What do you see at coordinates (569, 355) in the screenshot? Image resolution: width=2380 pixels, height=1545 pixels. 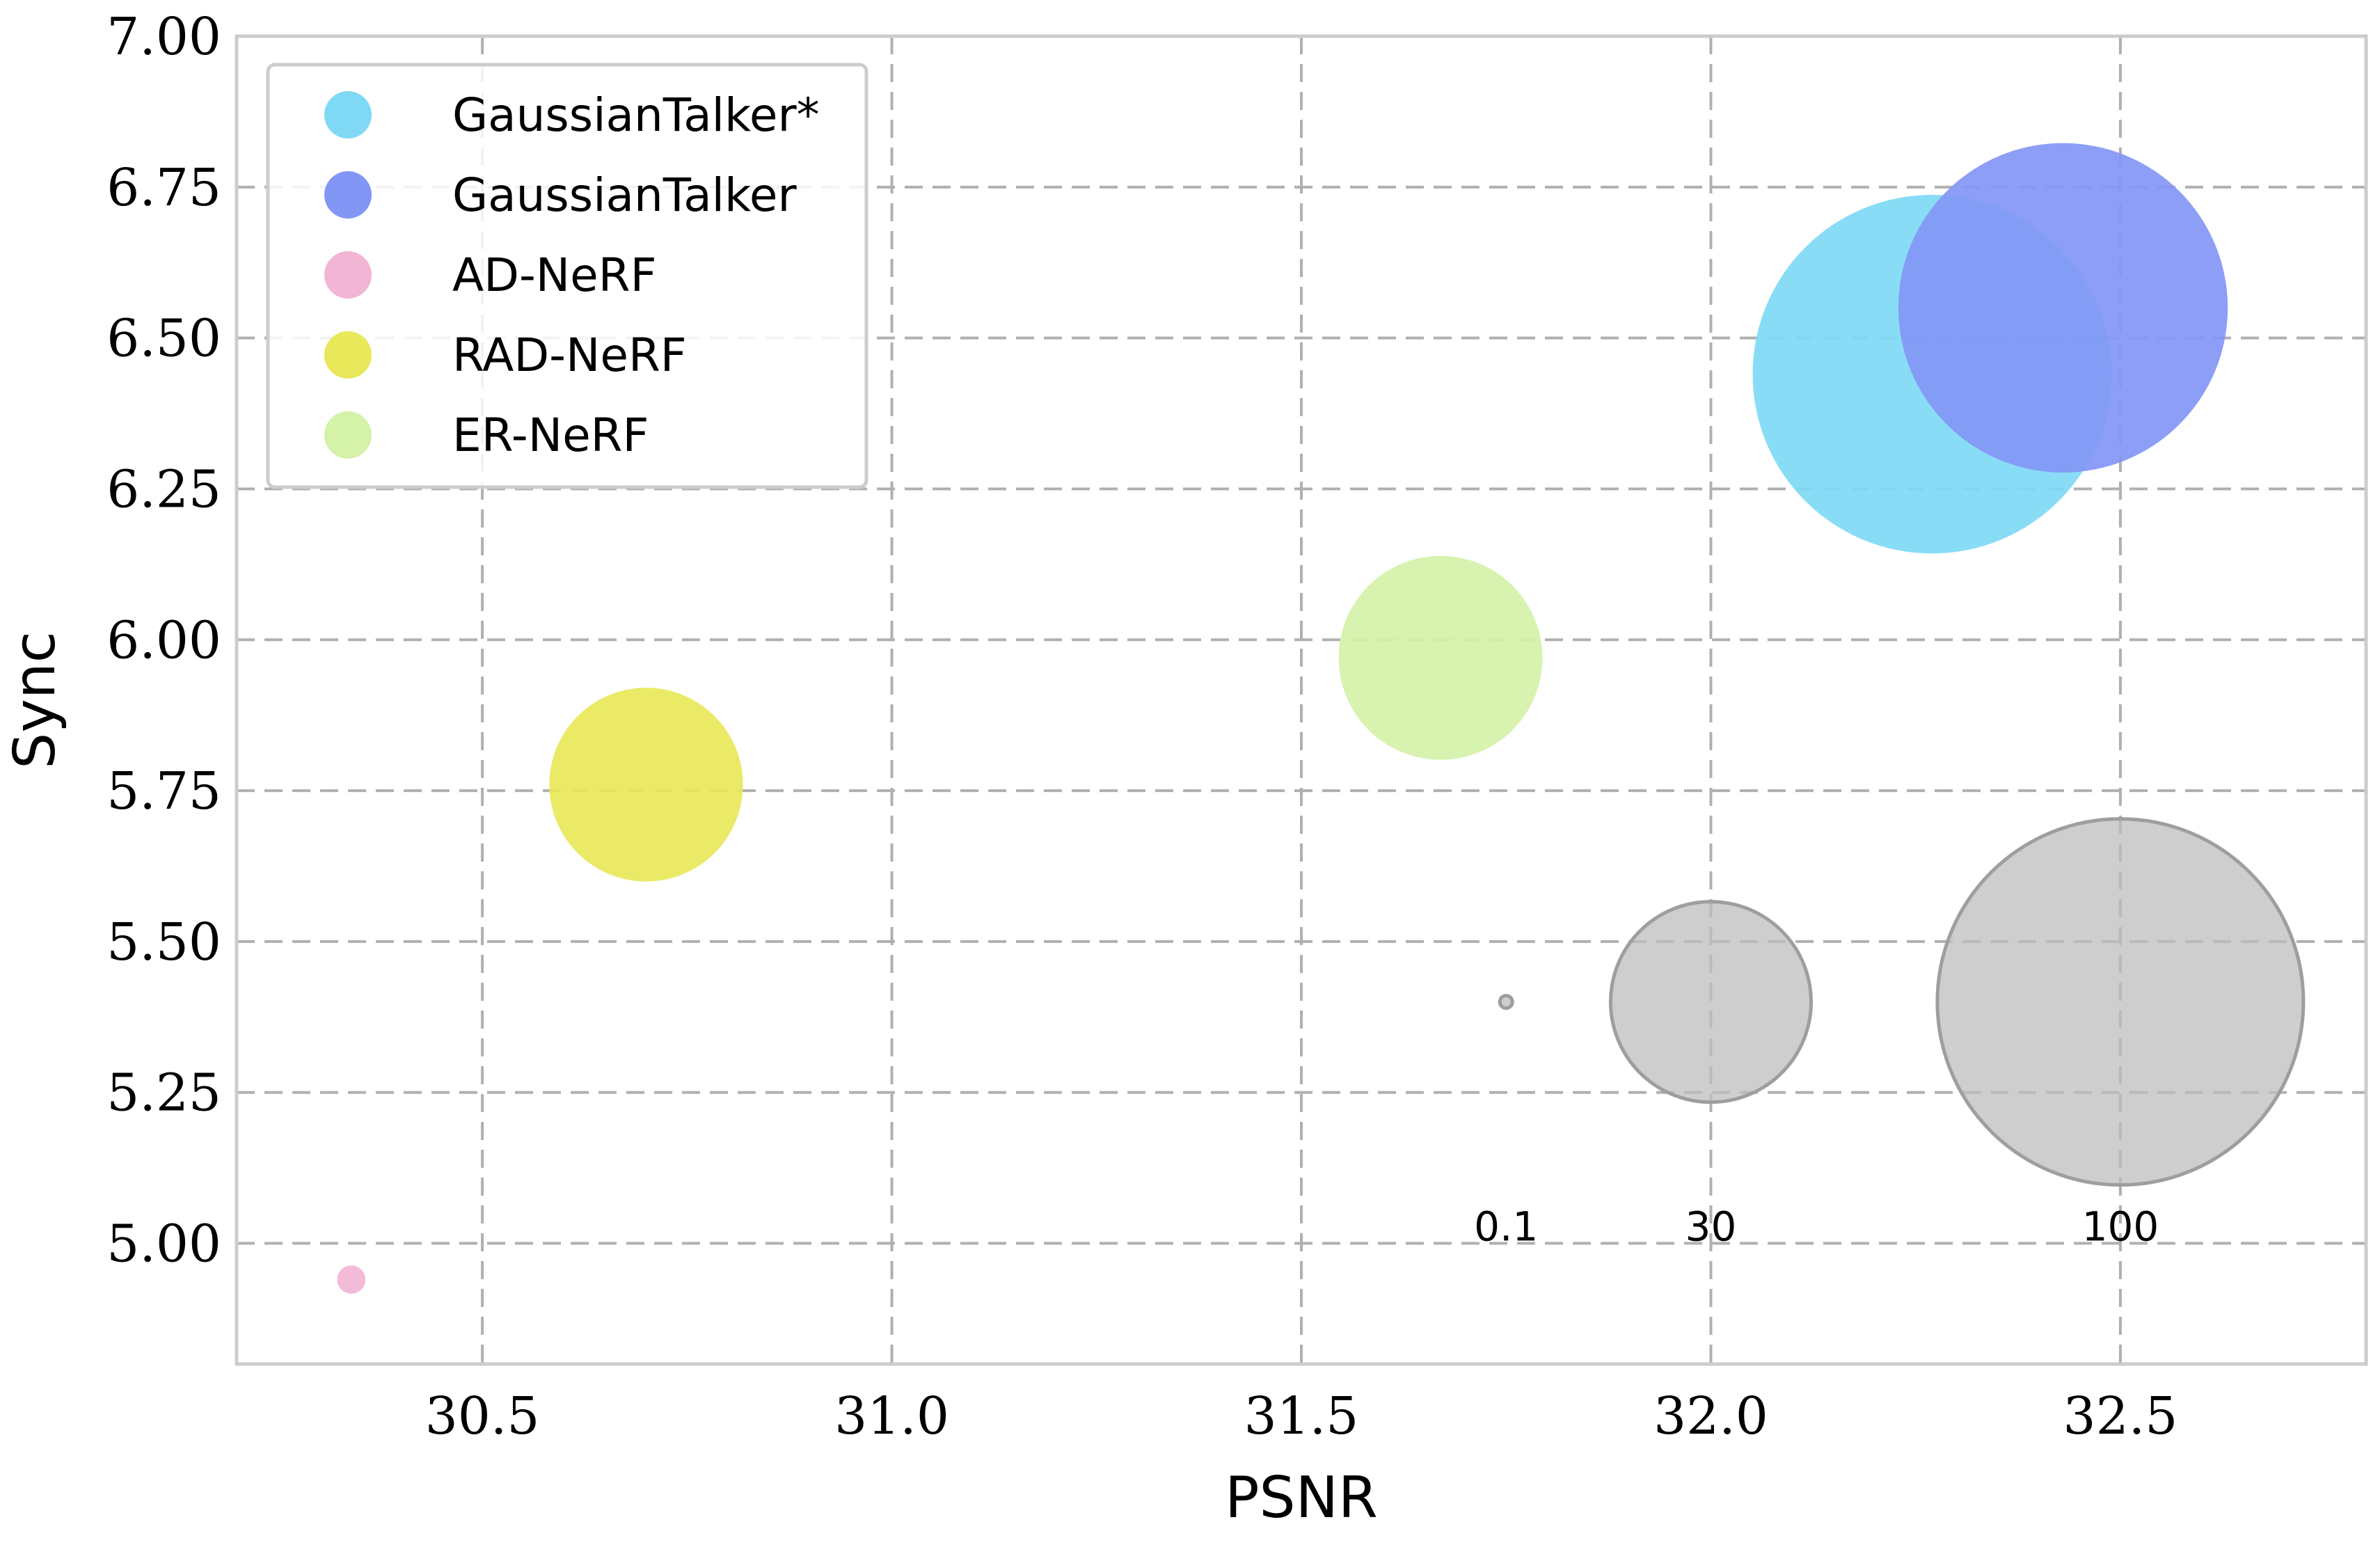 I see `legend-label: RAD-NeRF` at bounding box center [569, 355].